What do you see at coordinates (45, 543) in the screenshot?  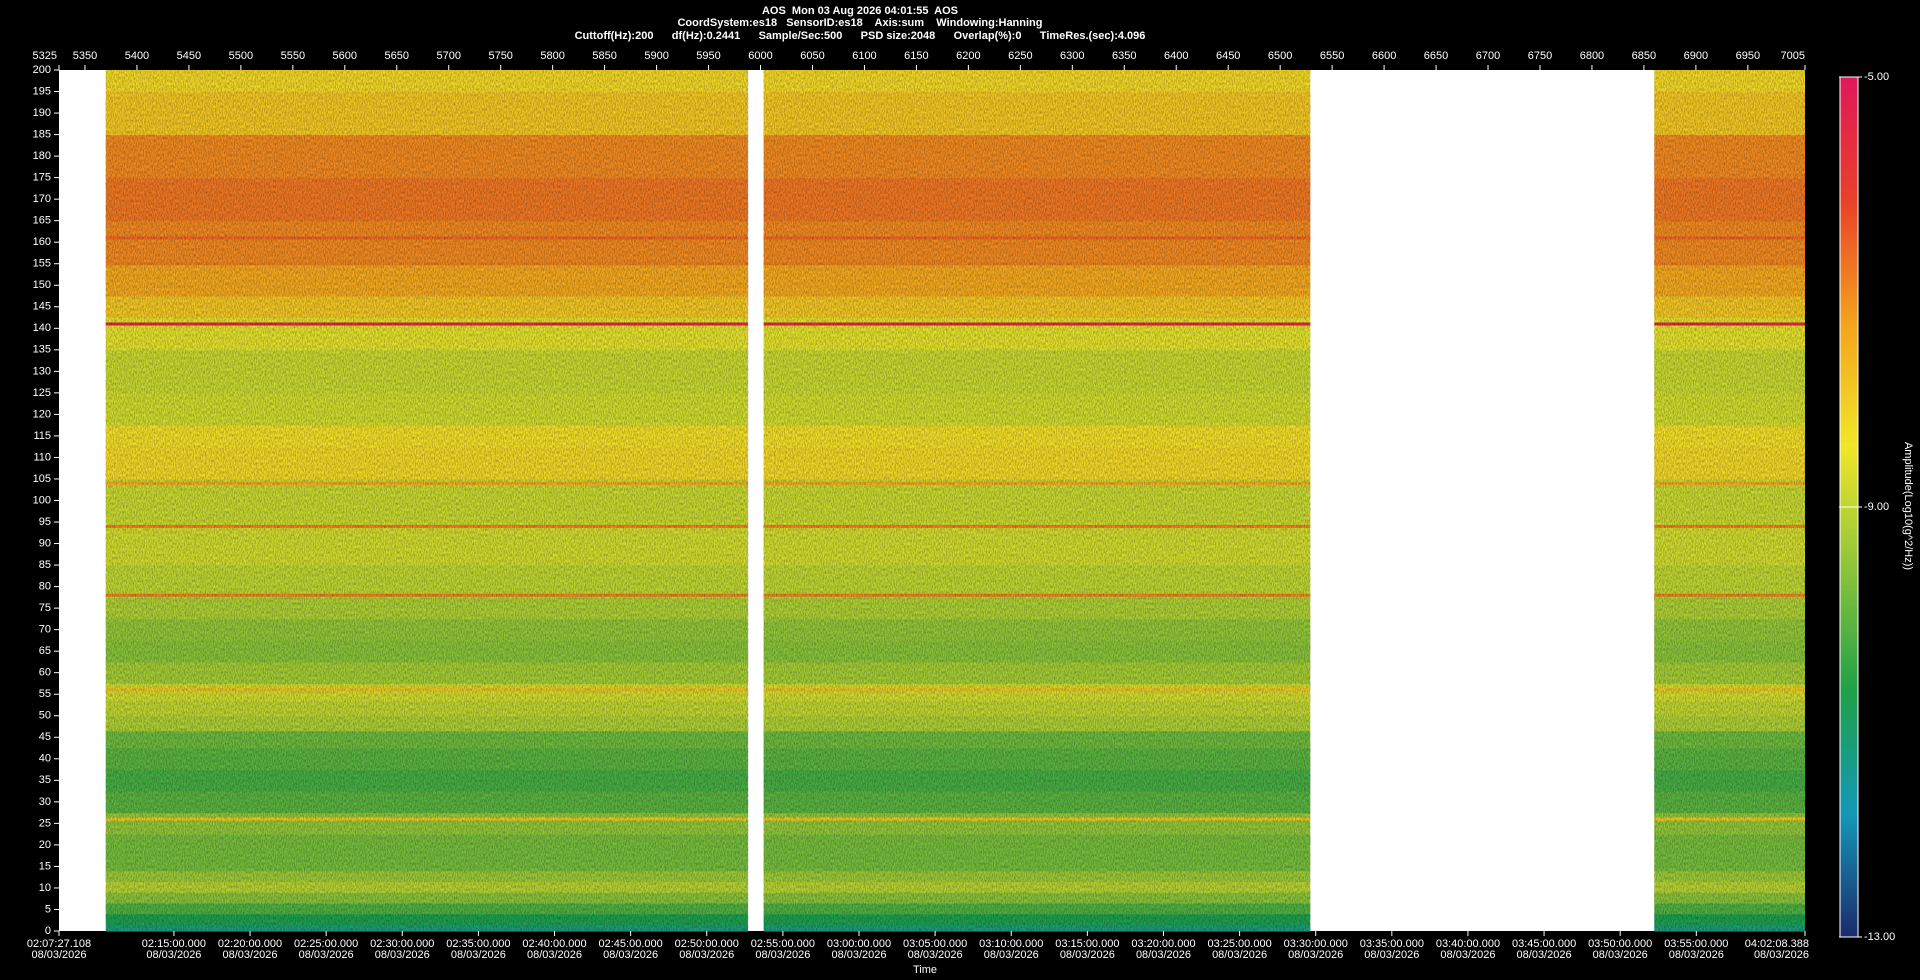 I see `y-tick-label: 90` at bounding box center [45, 543].